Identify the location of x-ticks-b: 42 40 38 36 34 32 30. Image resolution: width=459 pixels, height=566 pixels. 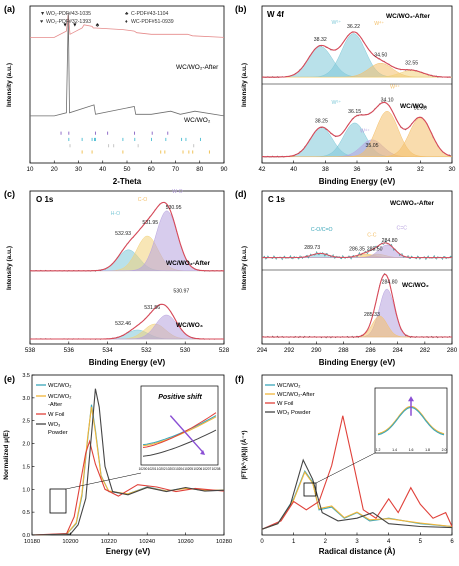
(357, 166).